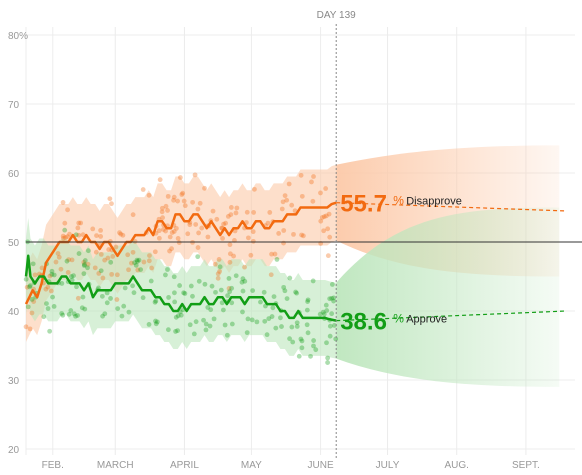 The height and width of the screenshot is (475, 582). I want to click on series-name-disapprove: Disapprove, so click(434, 202).